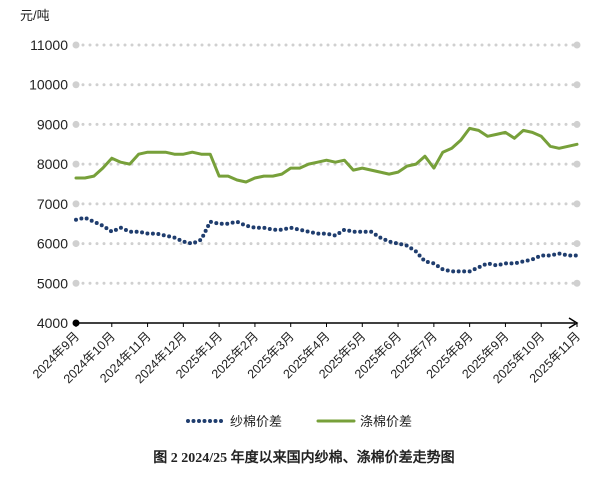 This screenshot has height=481, width=609. Describe the element at coordinates (48, 85) in the screenshot. I see `y-tick-label: 10000` at that location.